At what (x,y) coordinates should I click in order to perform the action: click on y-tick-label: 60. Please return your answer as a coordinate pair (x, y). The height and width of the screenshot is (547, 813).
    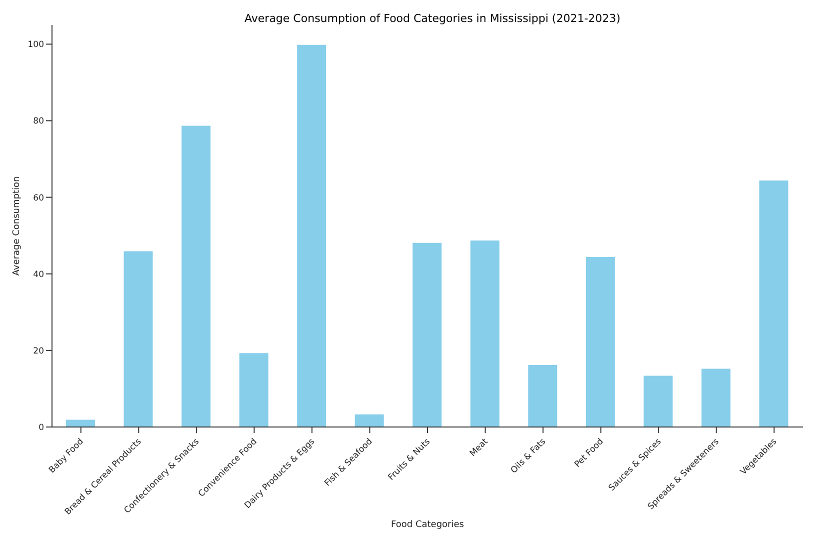
    Looking at the image, I should click on (38, 198).